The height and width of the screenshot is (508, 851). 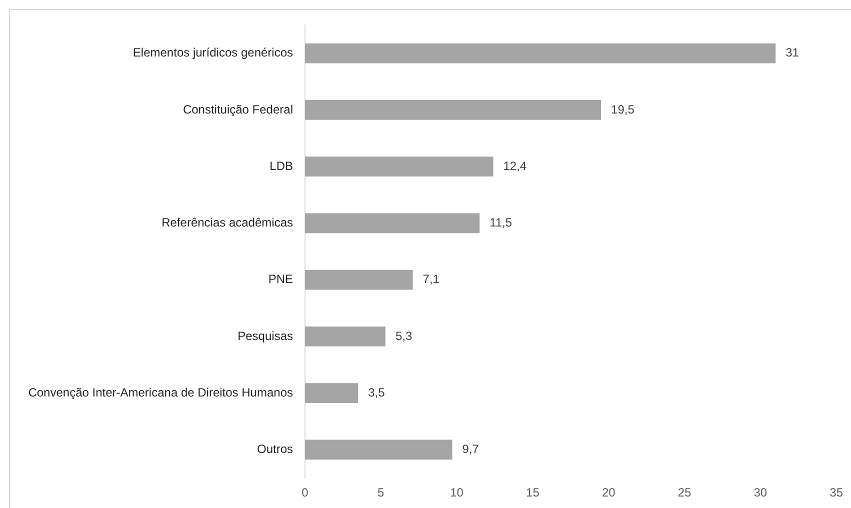 What do you see at coordinates (761, 493) in the screenshot?
I see `x-tick-label: 30` at bounding box center [761, 493].